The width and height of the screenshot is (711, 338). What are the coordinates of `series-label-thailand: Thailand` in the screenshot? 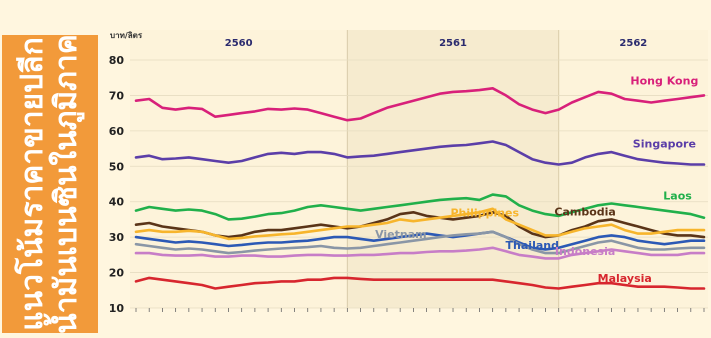 It's located at (532, 245).